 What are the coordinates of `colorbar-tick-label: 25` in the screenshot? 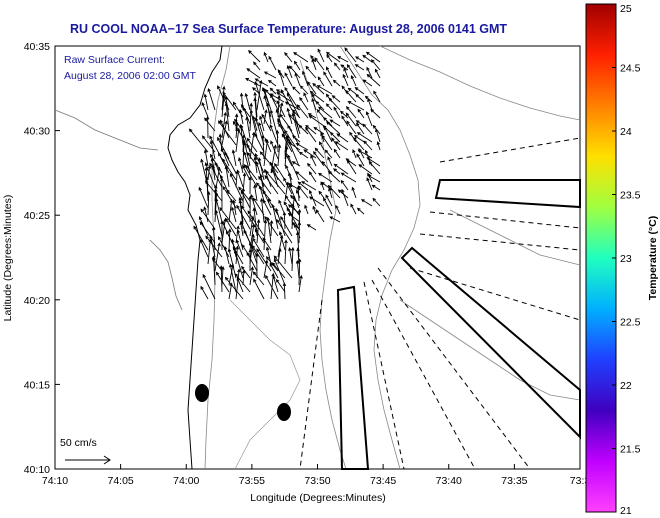 It's located at (626, 9).